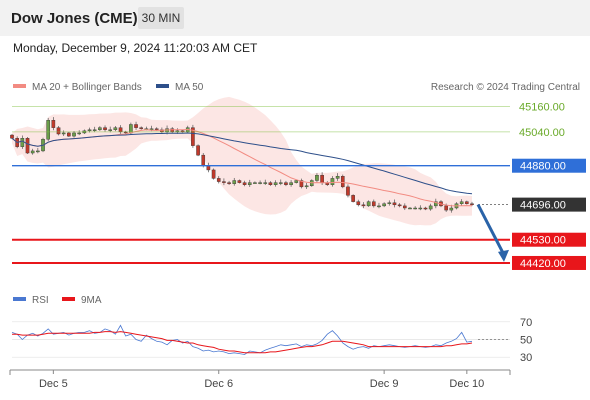 The image size is (590, 400). Describe the element at coordinates (505, 87) in the screenshot. I see `credit-text: Research © 2024 Trading Central` at that location.